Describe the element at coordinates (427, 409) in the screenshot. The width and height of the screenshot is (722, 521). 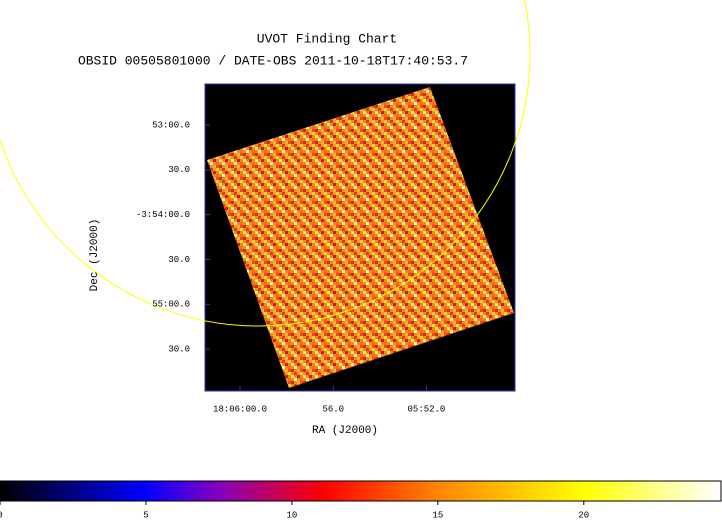
I see `x-tick-label: 05:52.0` at that location.